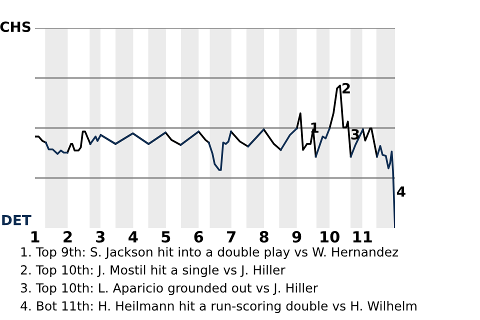 The image size is (480, 320). Describe the element at coordinates (218, 307) in the screenshot. I see `text: 4. Bot 11th: H. Heilmann hit a run-scoring double vs H. Wilhelm` at that location.